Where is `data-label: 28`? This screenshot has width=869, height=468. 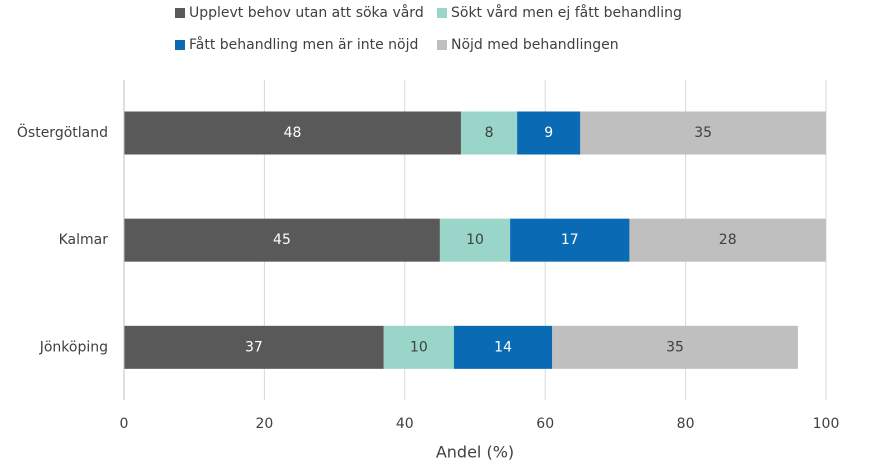
data-label: 28 is located at coordinates (728, 240).